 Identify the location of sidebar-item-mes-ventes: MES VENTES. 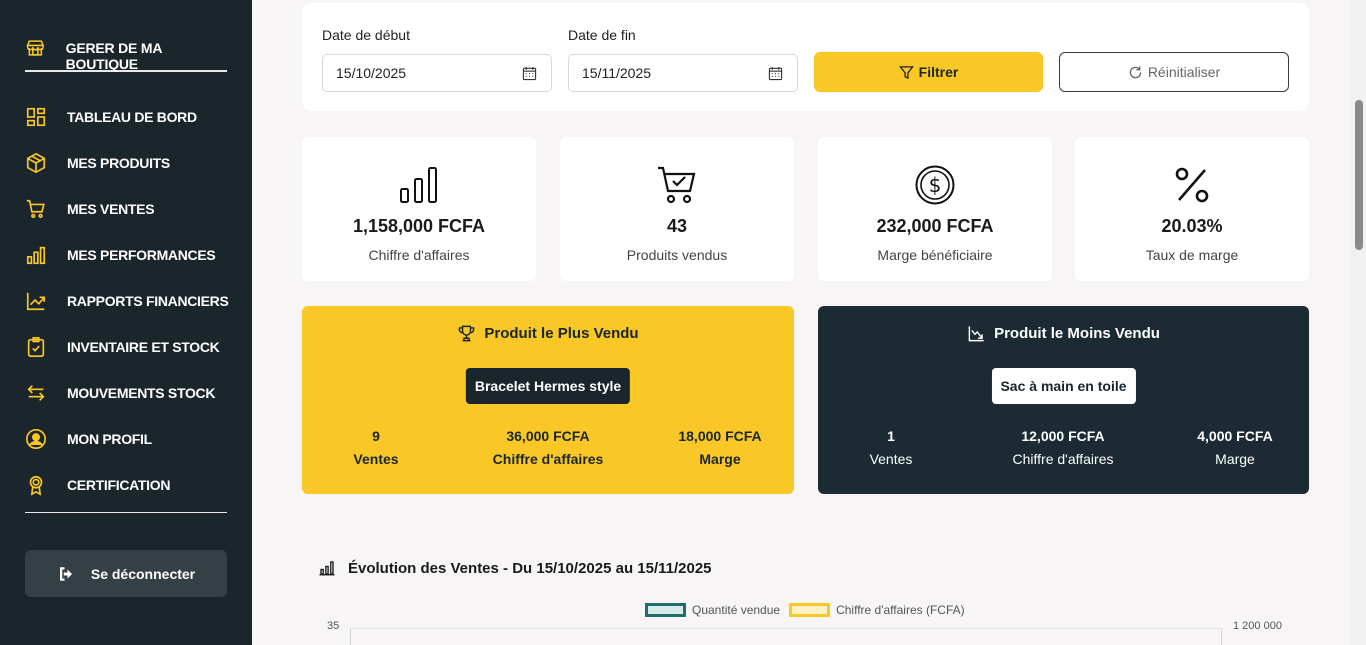
(130, 209).